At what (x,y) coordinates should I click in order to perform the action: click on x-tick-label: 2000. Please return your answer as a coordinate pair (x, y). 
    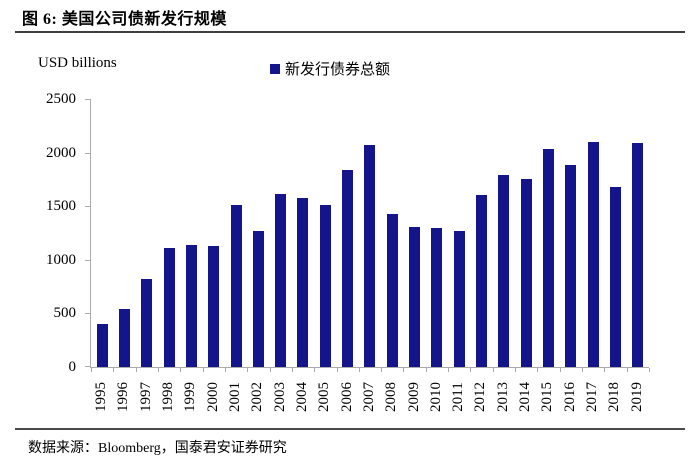
    Looking at the image, I should click on (212, 397).